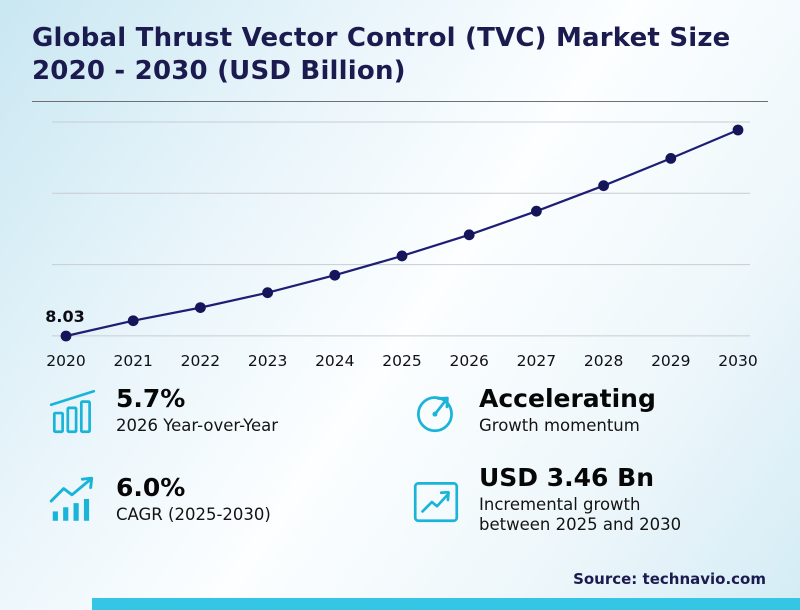 The width and height of the screenshot is (800, 610). What do you see at coordinates (559, 425) in the screenshot?
I see `stat-label: Growth momentum` at bounding box center [559, 425].